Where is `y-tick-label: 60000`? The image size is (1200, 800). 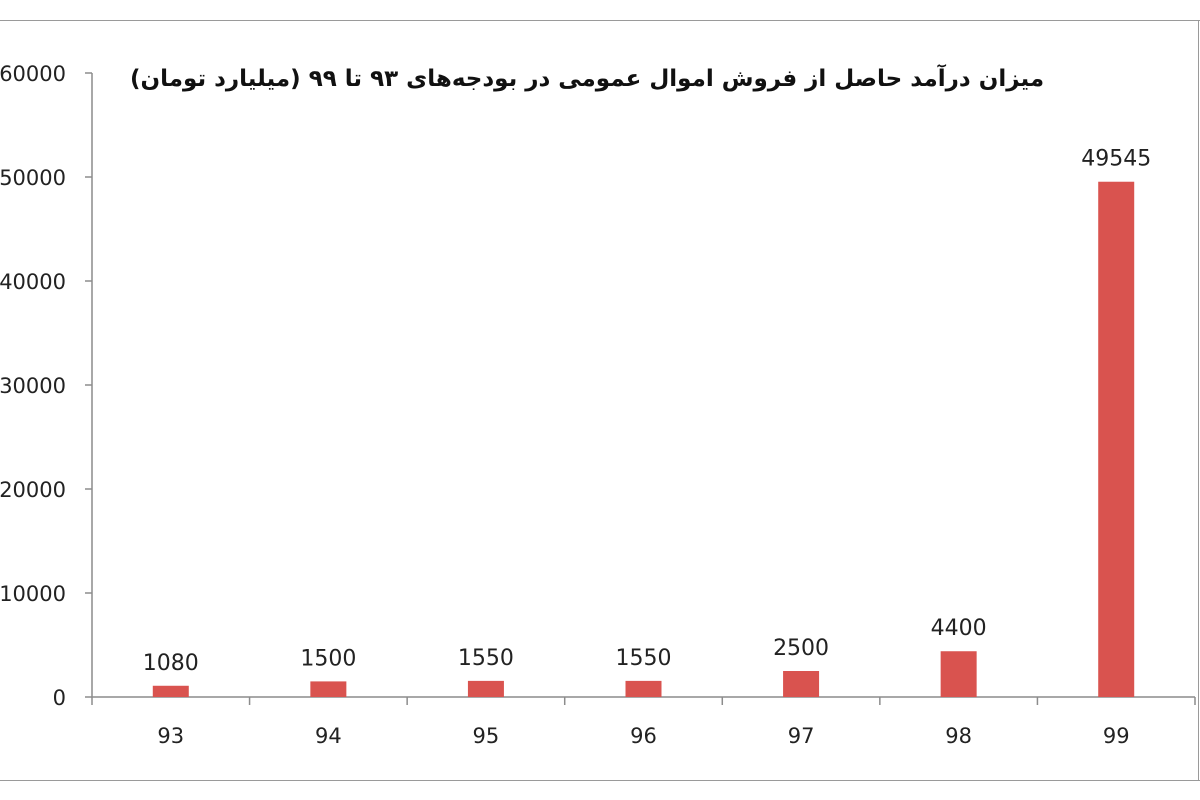
y-tick-label: 60000 is located at coordinates (33, 74).